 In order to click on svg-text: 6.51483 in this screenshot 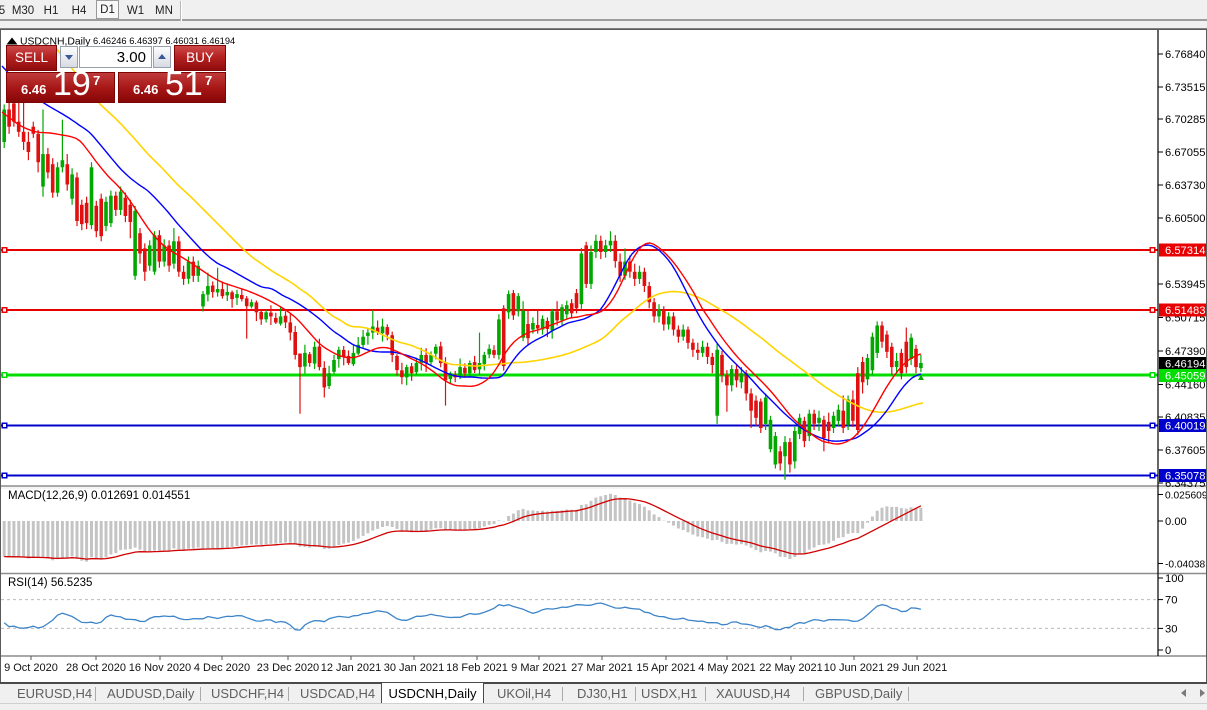, I will do `click(1185, 311)`.